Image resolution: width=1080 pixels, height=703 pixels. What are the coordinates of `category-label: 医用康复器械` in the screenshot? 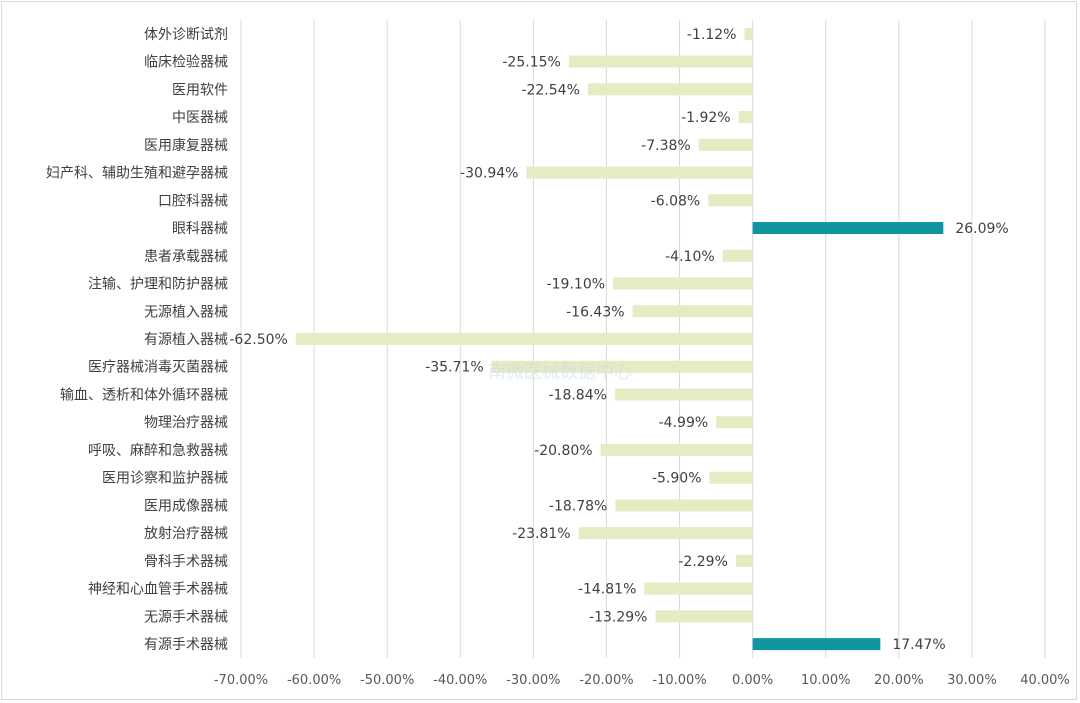 It's located at (186, 145).